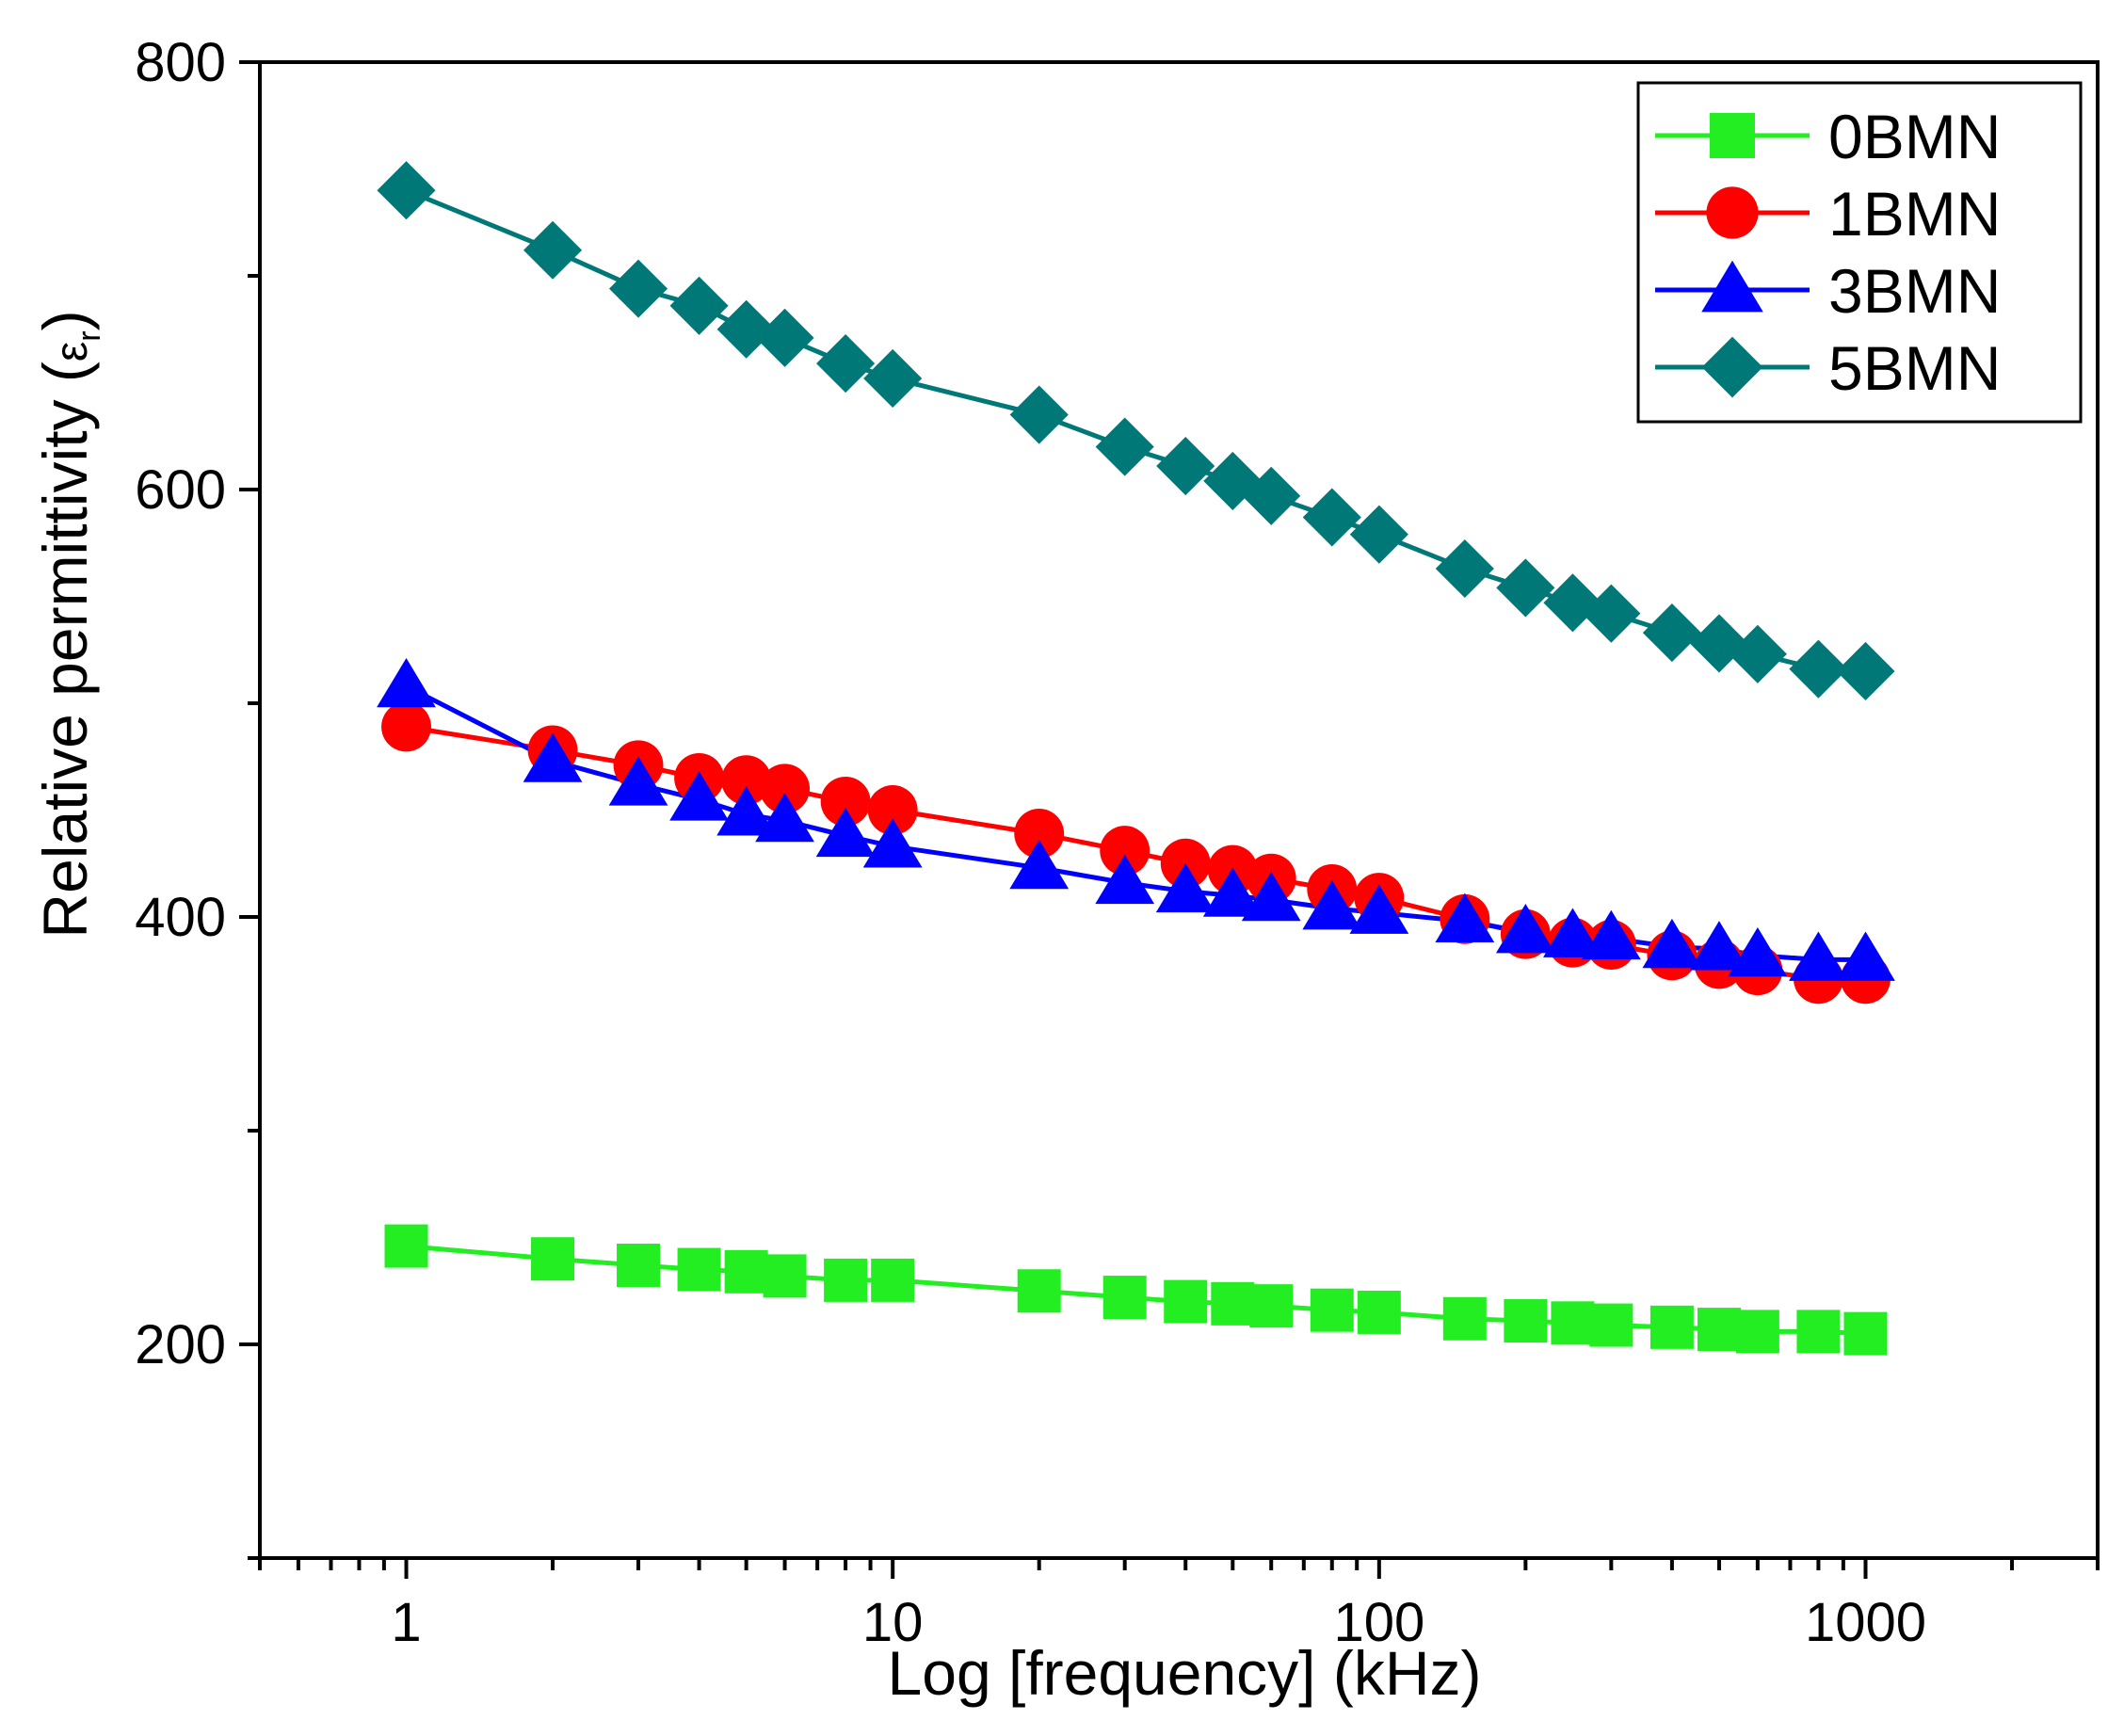  I want to click on legend-marker-3BMN, so click(1732, 286).